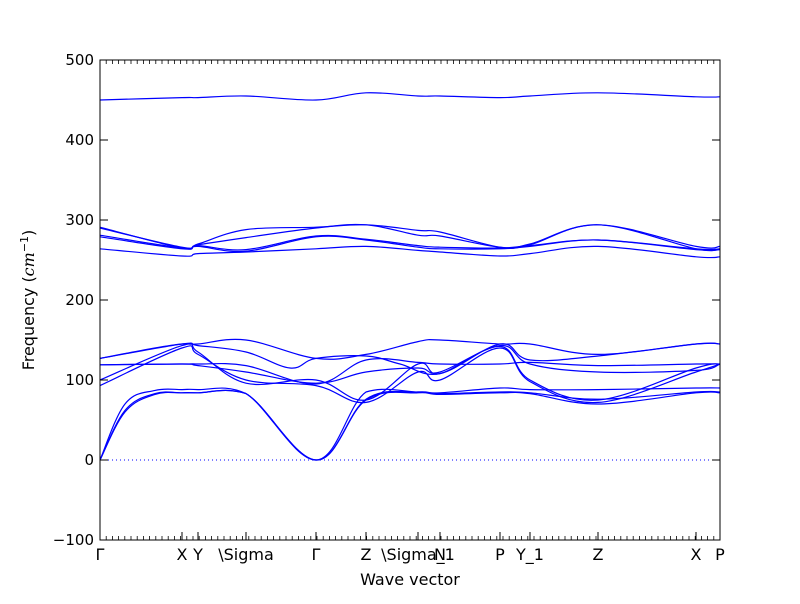  I want to click on y-axis-label: Frequency (cm−1), so click(28, 300).